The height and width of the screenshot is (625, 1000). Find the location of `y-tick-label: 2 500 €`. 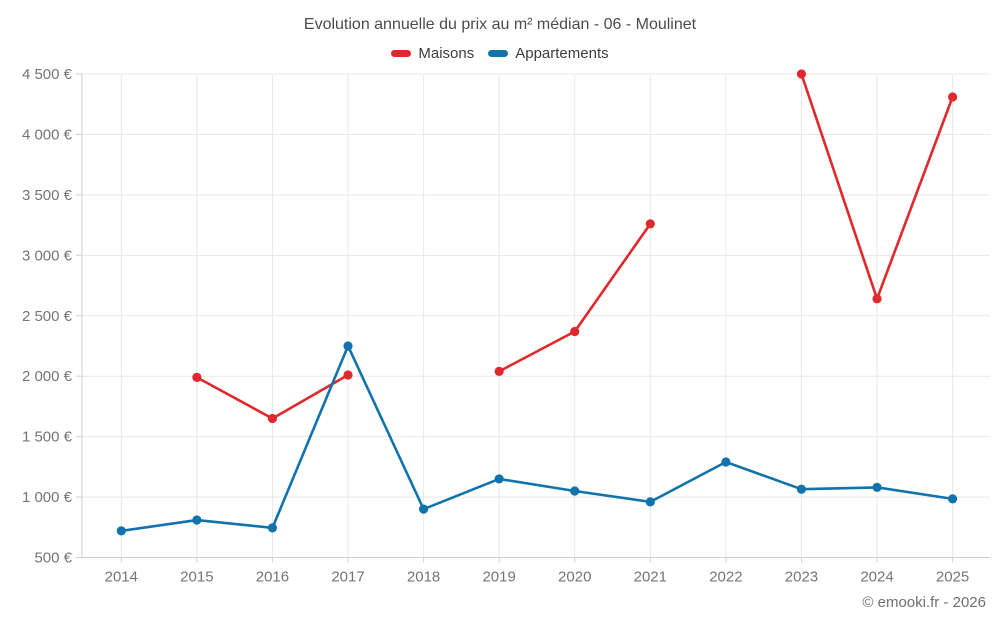

y-tick-label: 2 500 € is located at coordinates (47, 316).